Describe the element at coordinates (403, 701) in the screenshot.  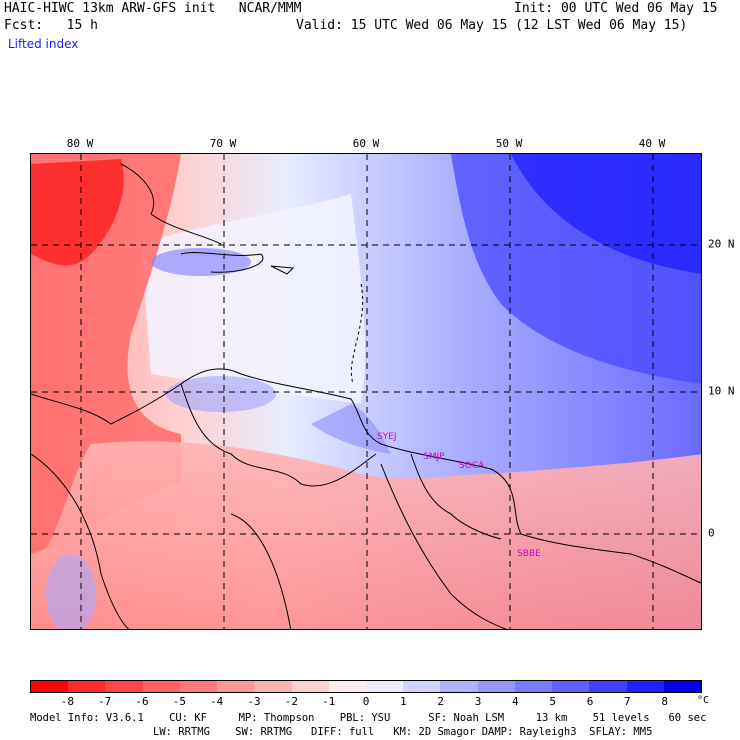
I see `colorbar-tick-label: 1` at that location.